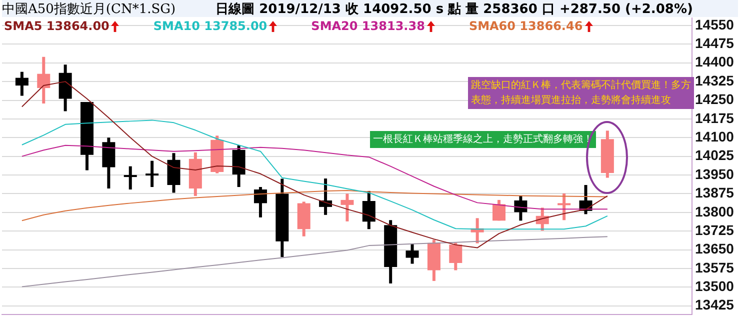 Image resolution: width=740 pixels, height=326 pixels. What do you see at coordinates (714, 248) in the screenshot?
I see `y-tick-label: 13650` at bounding box center [714, 248].